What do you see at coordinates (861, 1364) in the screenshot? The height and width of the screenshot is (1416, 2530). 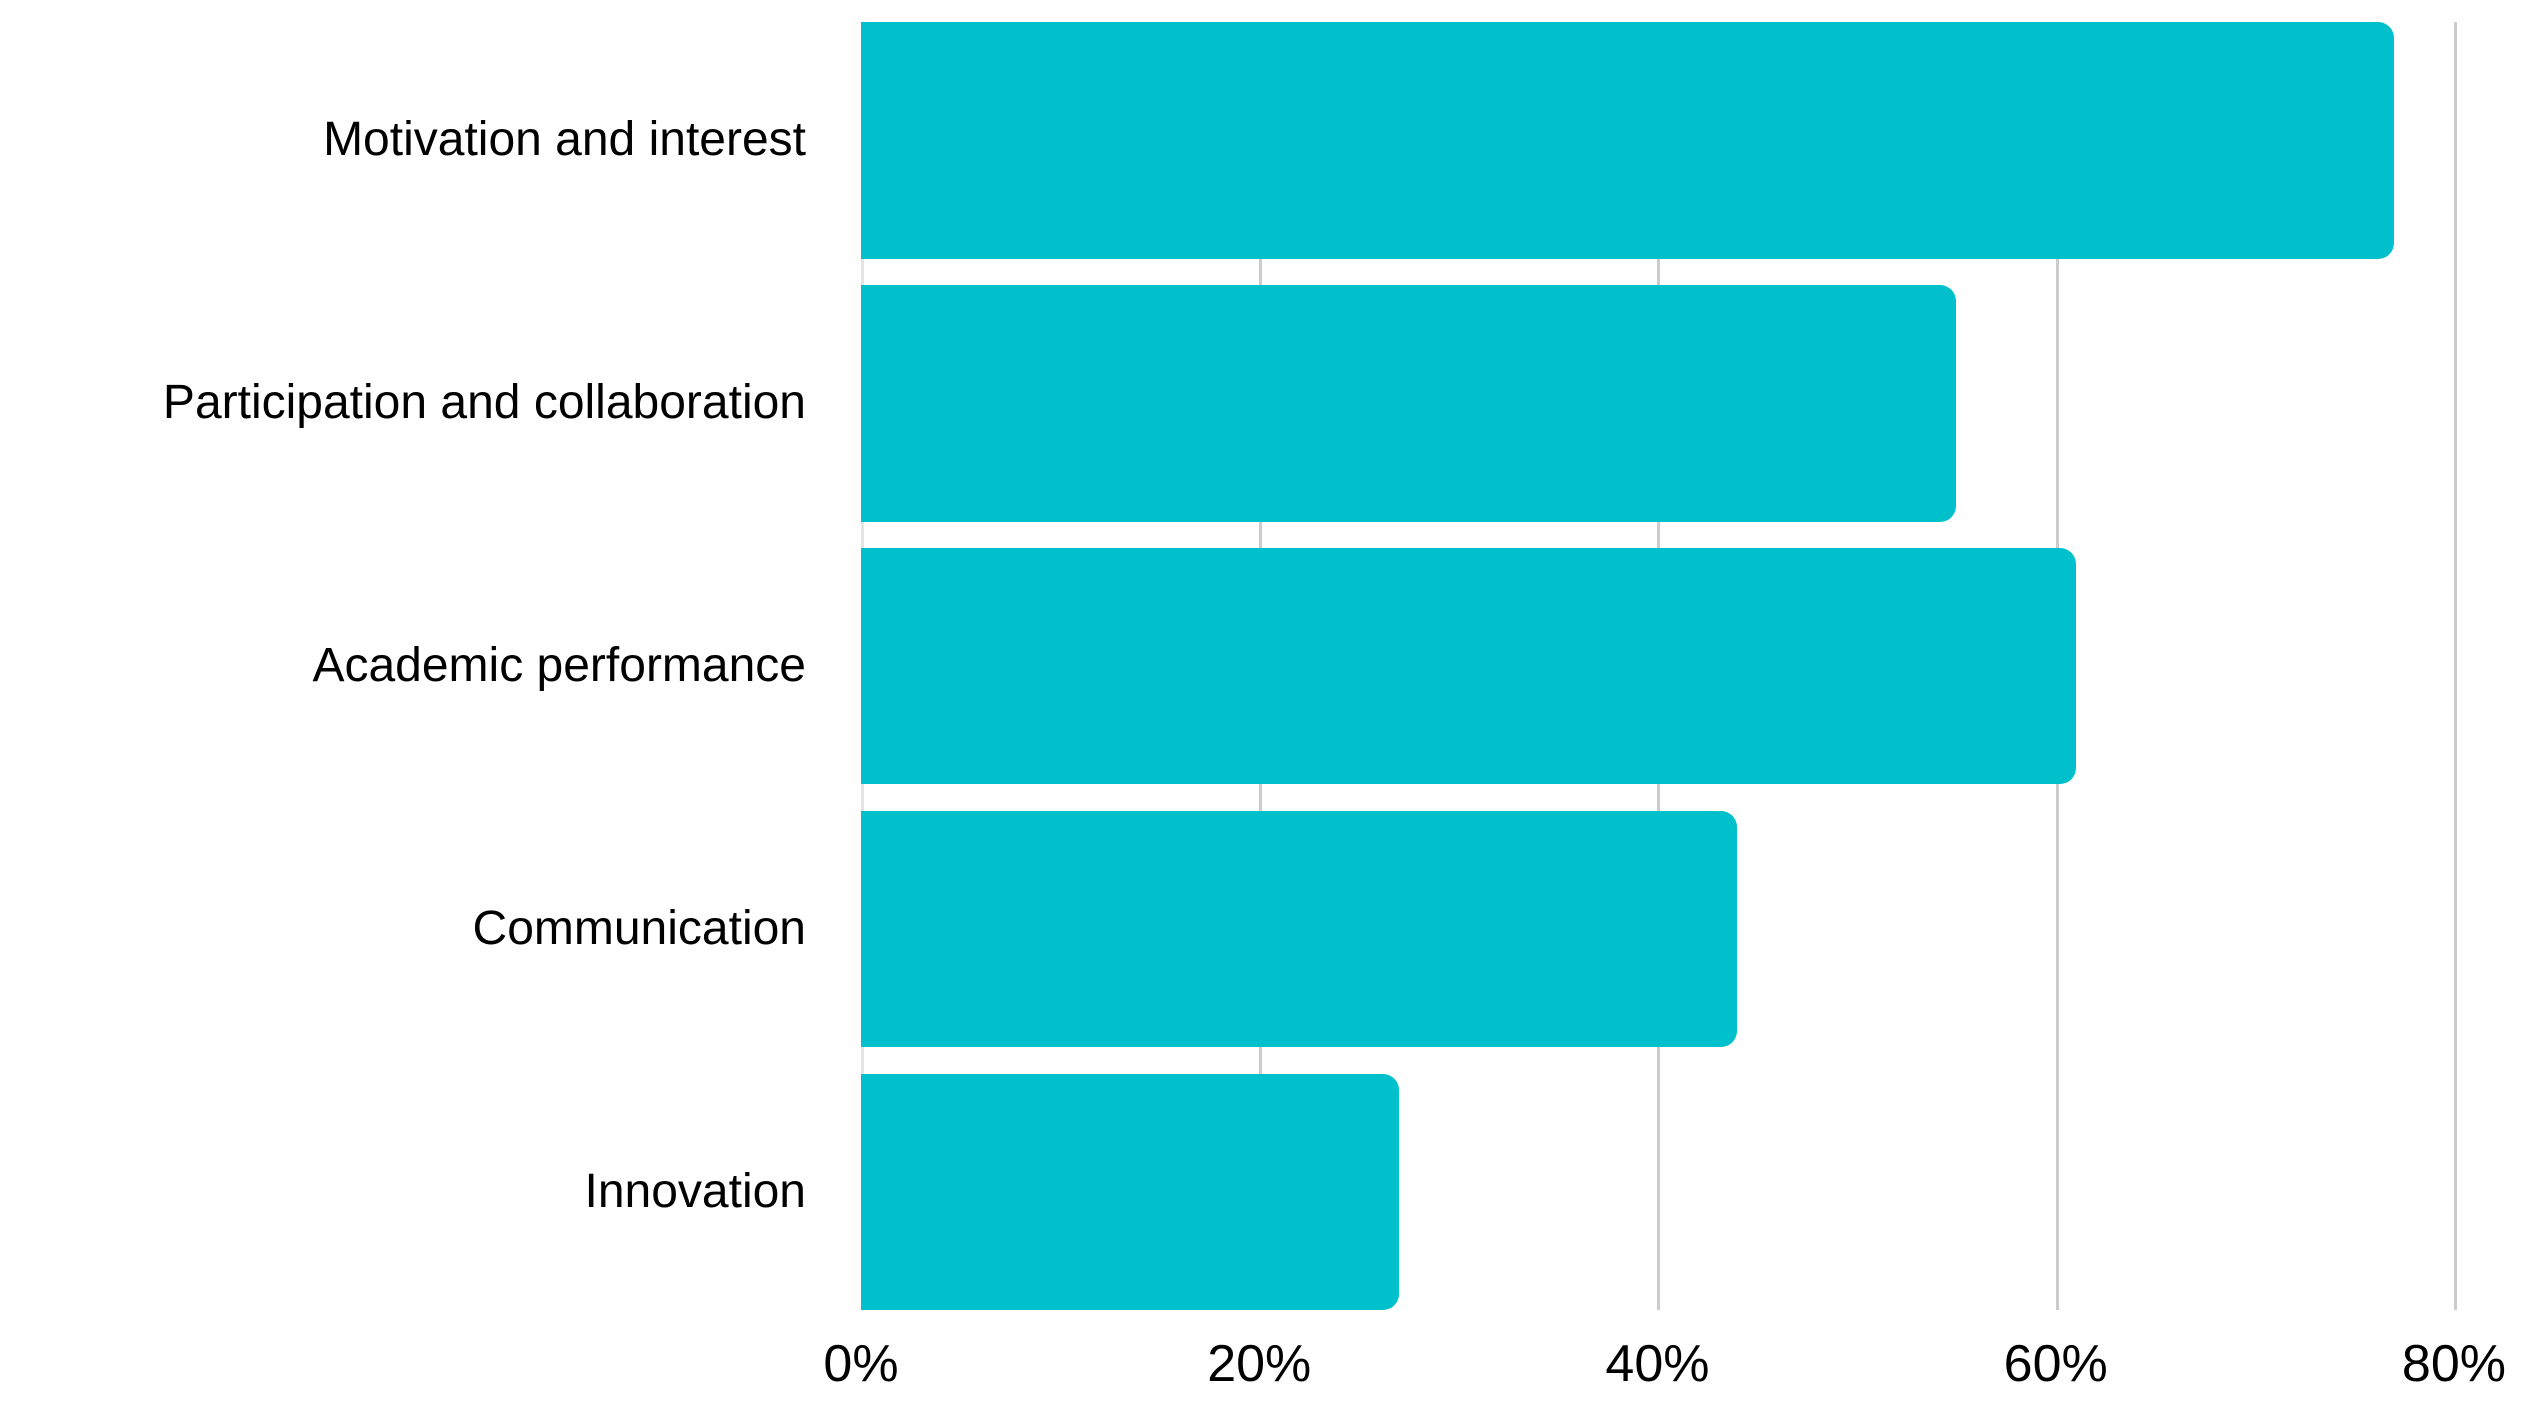 I see `x-tick-label: 0%` at bounding box center [861, 1364].